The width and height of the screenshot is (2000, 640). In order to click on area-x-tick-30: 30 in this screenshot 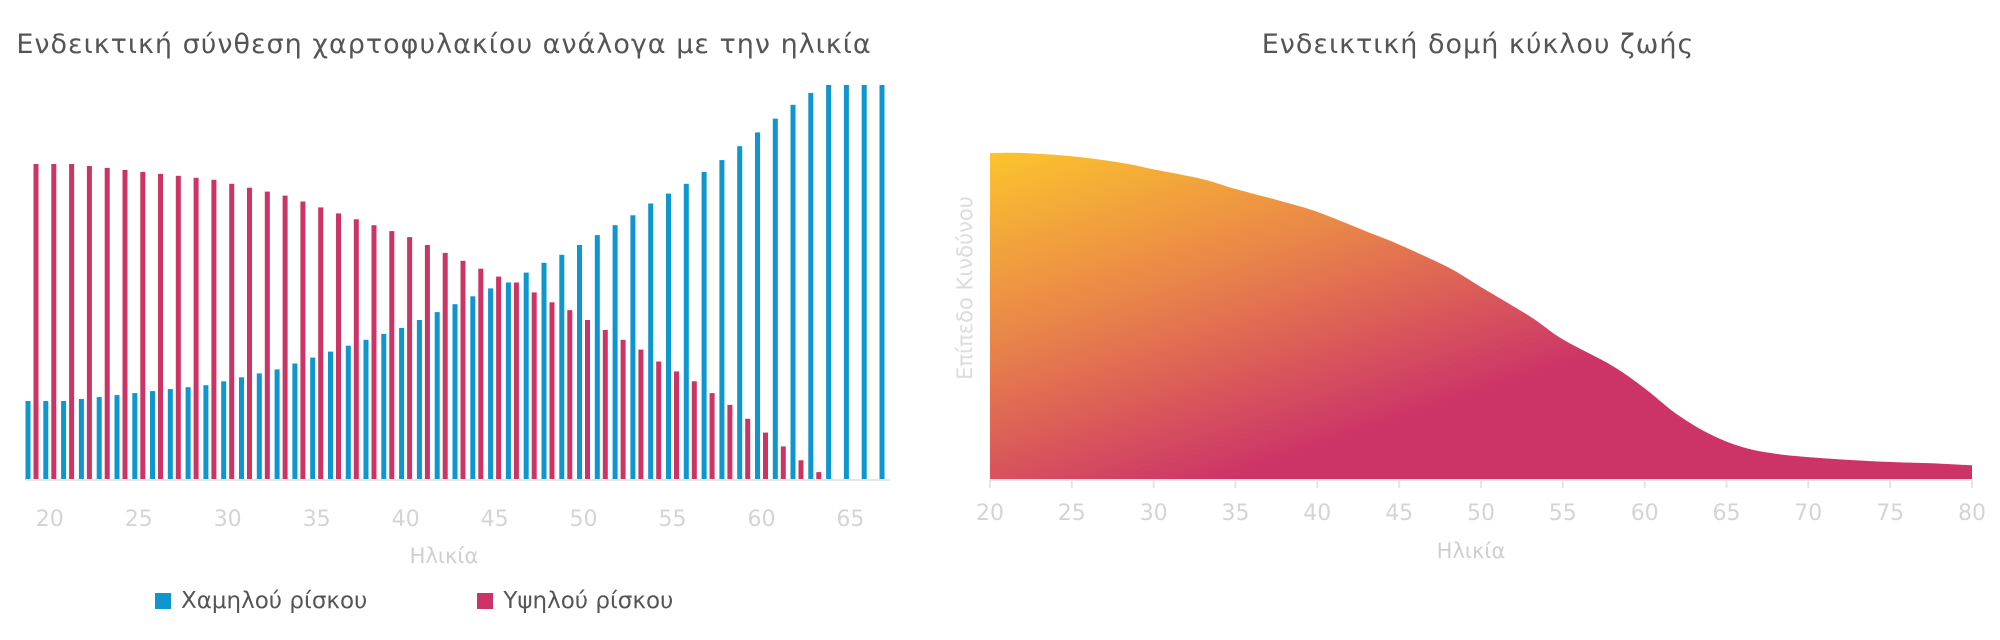, I will do `click(1154, 513)`.